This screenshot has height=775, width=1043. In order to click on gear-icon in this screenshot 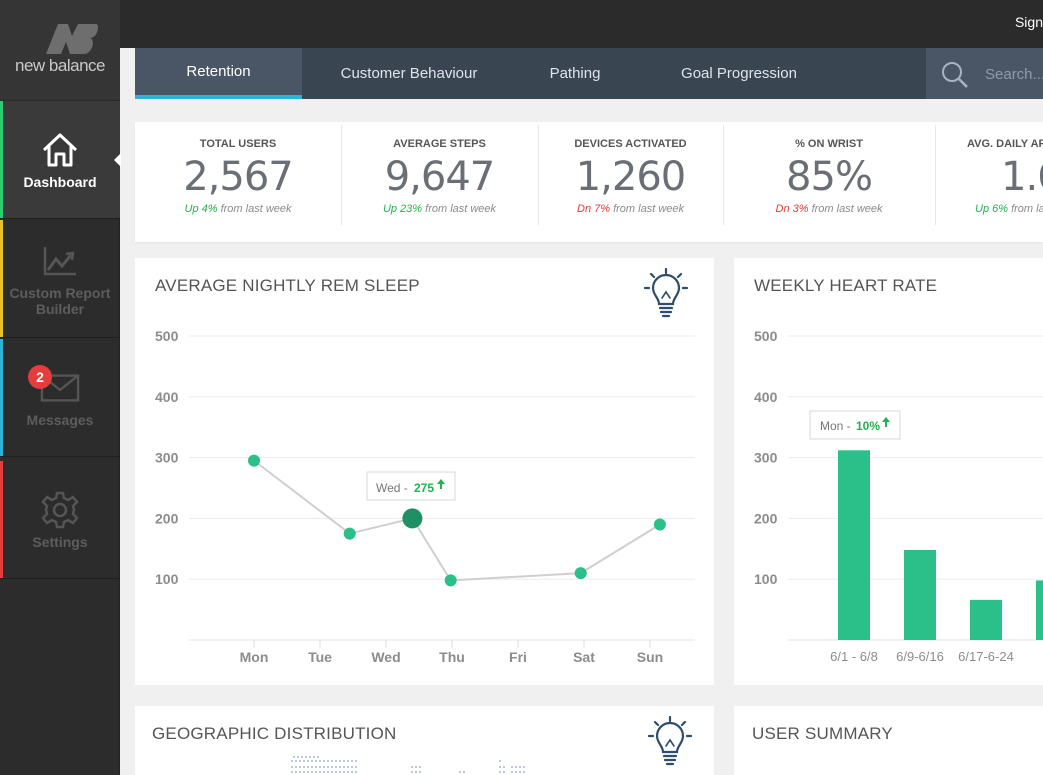, I will do `click(60, 510)`.